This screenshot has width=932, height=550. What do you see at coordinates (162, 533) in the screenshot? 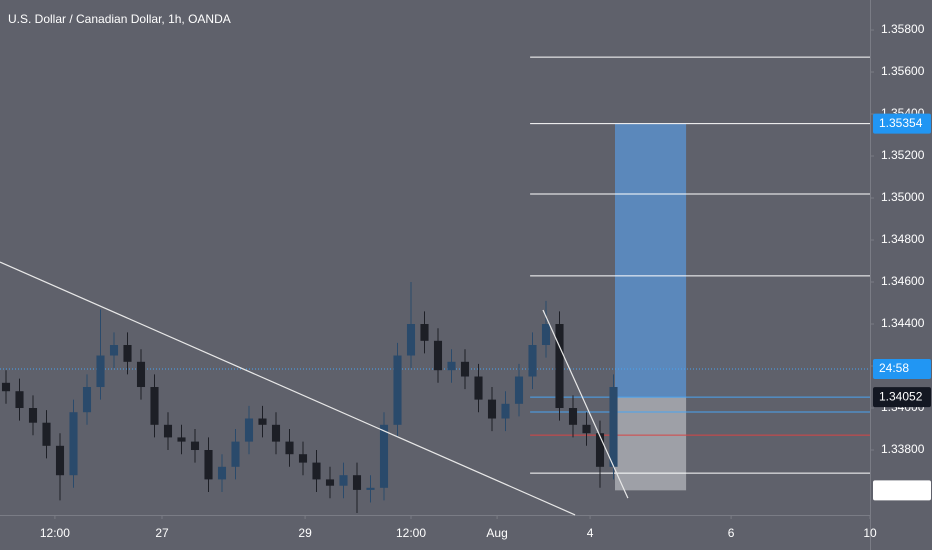
I see `x-tick-label: 27` at bounding box center [162, 533].